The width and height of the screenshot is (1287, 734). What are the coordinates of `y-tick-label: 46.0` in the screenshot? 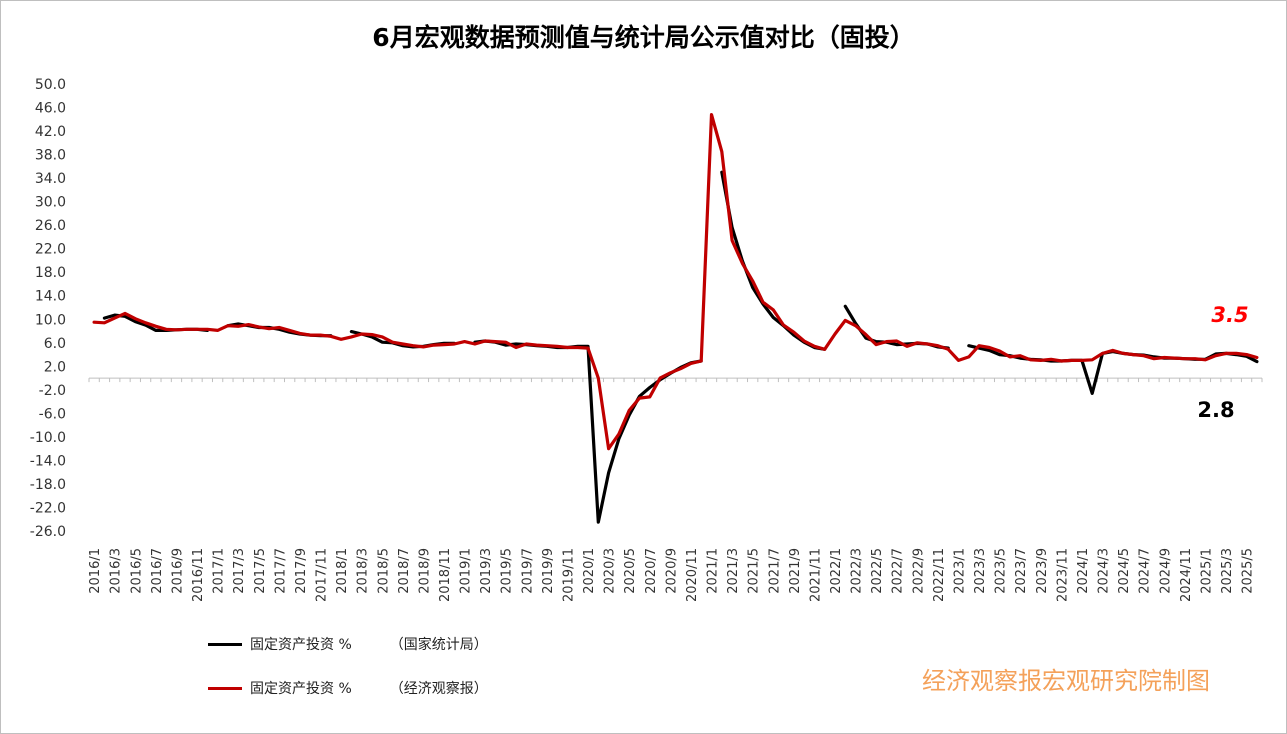 It's located at (50, 109).